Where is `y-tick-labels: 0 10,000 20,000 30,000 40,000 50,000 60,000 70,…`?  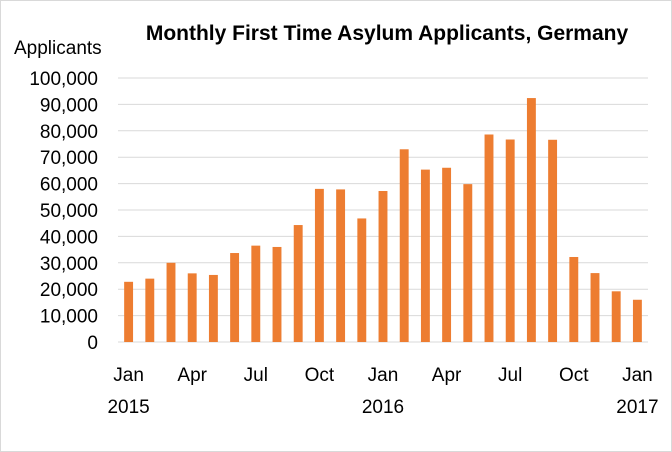 y-tick-labels: 0 10,000 20,000 30,000 40,000 50,000 60,000 70,… is located at coordinates (63, 211).